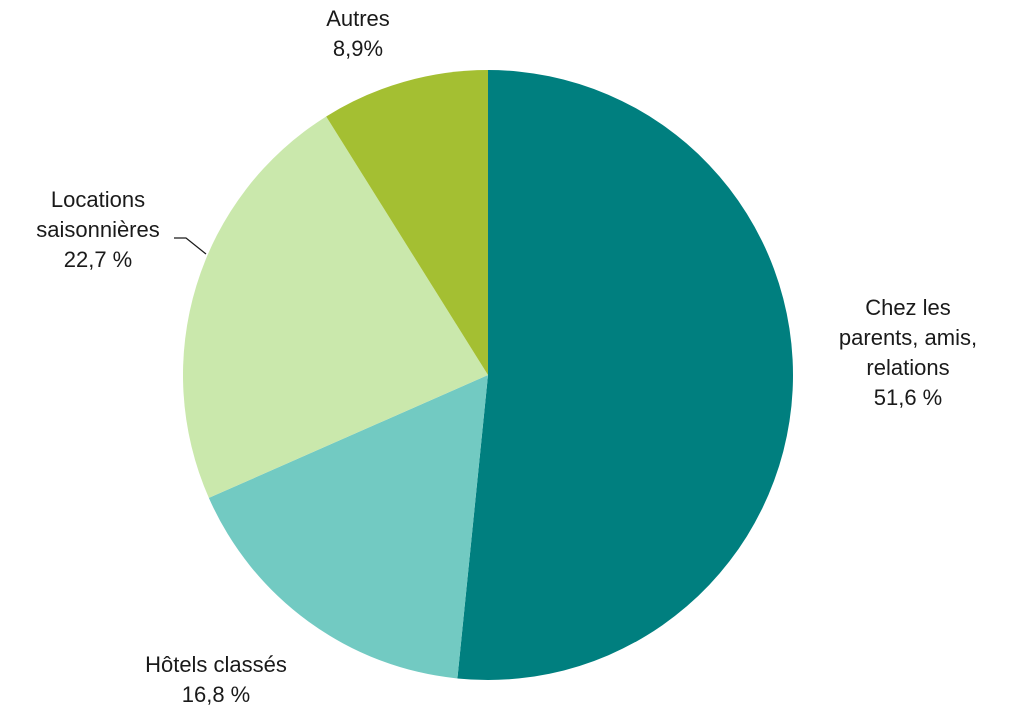 This screenshot has width=1023, height=711. I want to click on slice-label-2: Locations saisonnières 22,7 %, so click(98, 229).